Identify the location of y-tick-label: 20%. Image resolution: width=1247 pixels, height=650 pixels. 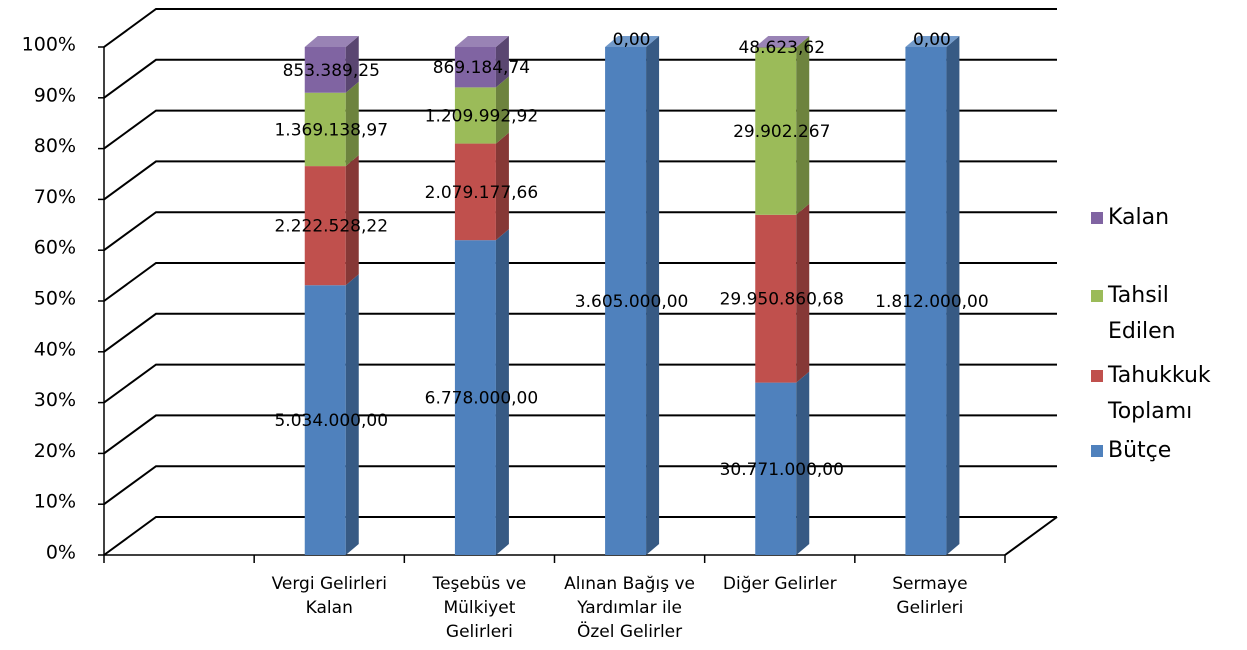
(55, 451).